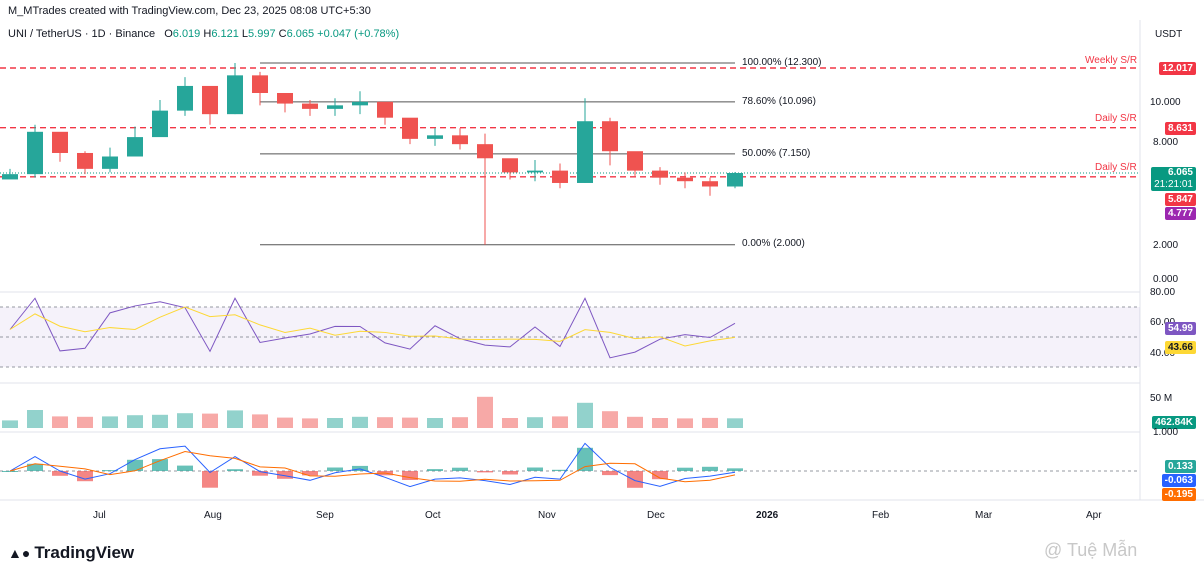 This screenshot has height=575, width=1204. I want to click on watermark: @ Tuệ Mẫn, so click(1091, 550).